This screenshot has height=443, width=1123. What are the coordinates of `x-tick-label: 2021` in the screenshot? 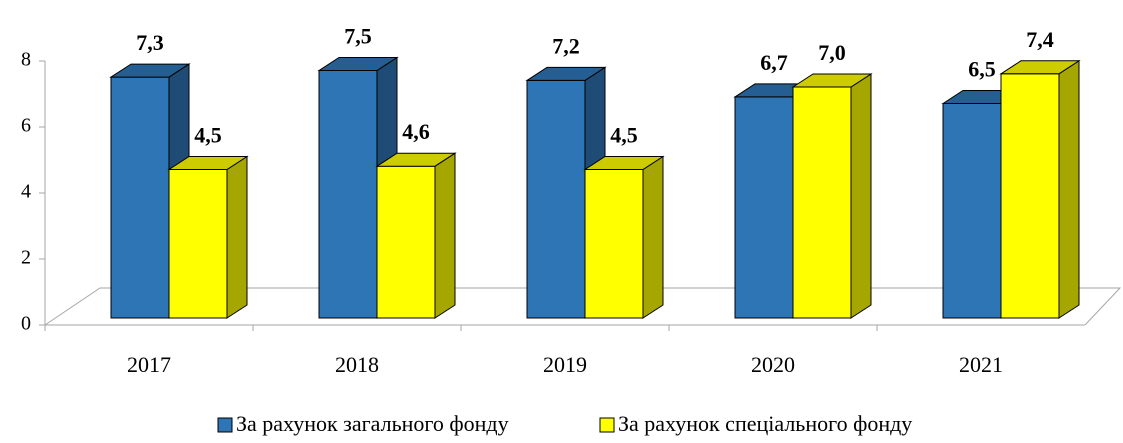 It's located at (981, 364).